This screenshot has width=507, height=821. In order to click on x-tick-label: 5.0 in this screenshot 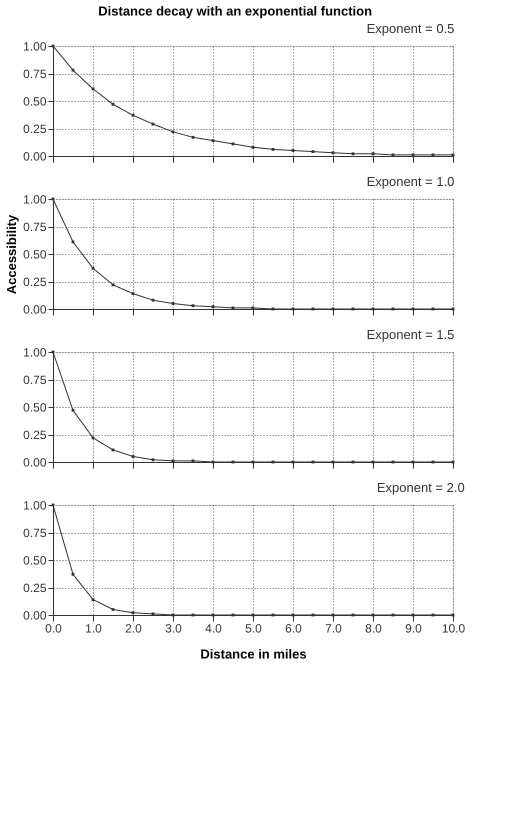, I will do `click(253, 629)`.